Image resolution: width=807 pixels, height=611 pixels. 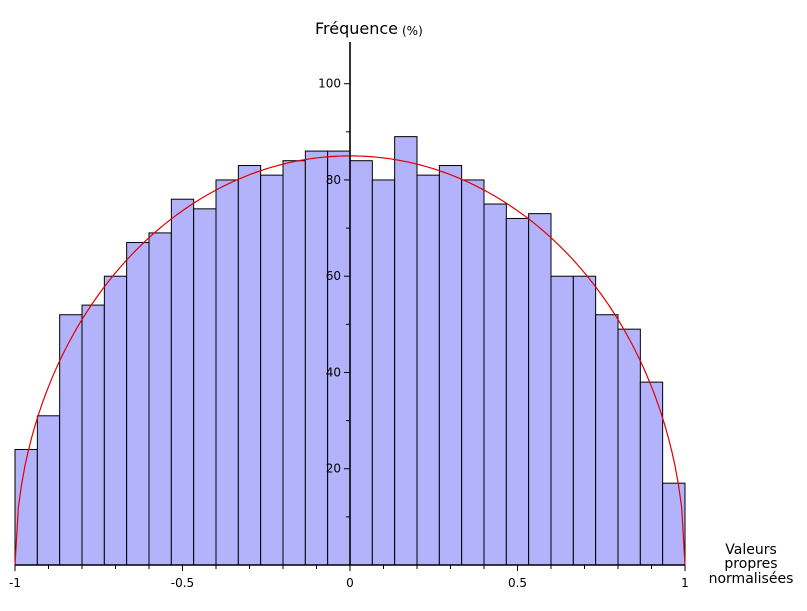 I want to click on x-axis-label-line-3: normalisées, so click(x=751, y=579).